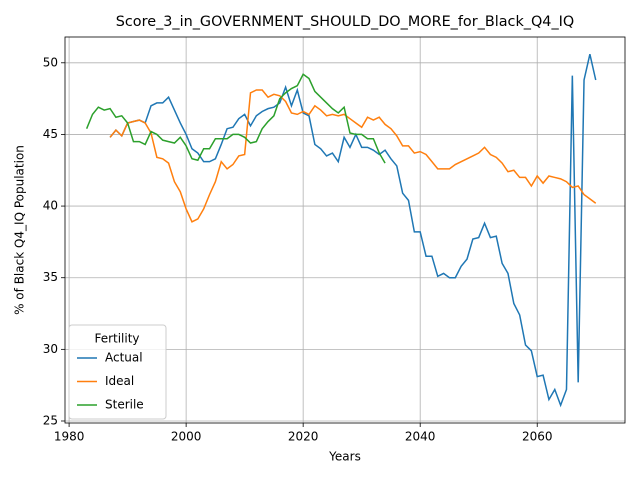 This screenshot has height=480, width=640. What do you see at coordinates (20, 230) in the screenshot?
I see `y-axis-label: % of Black Q4_IQ Population` at bounding box center [20, 230].